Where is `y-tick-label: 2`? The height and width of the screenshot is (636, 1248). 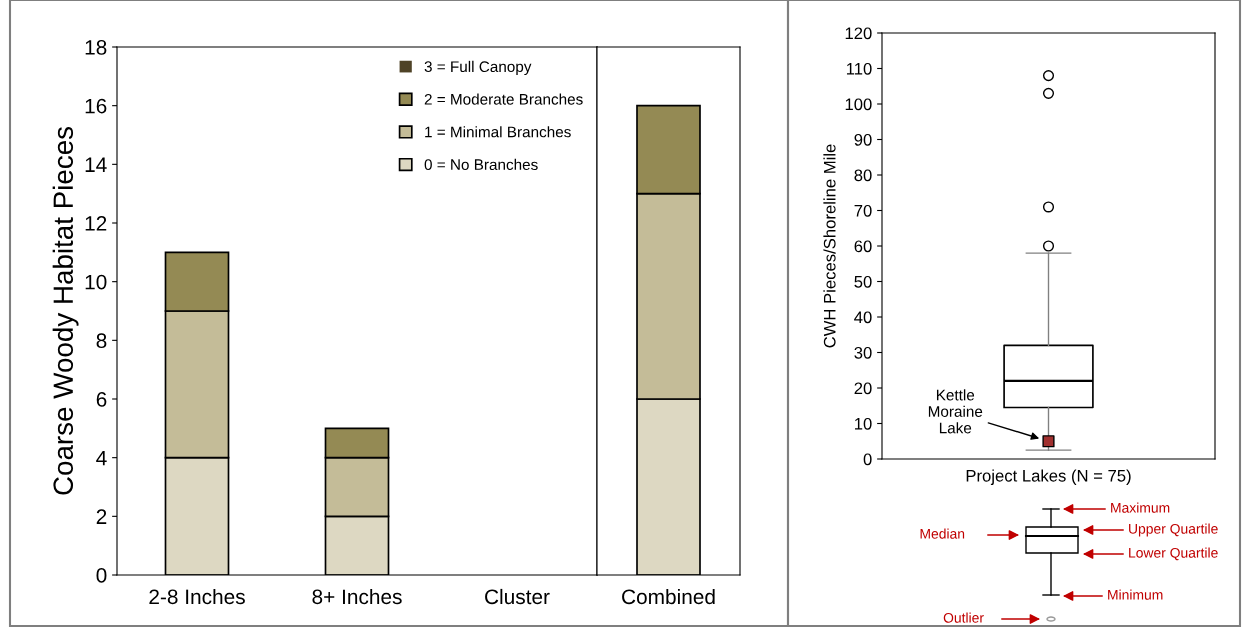 y-tick-label: 2 is located at coordinates (101, 516).